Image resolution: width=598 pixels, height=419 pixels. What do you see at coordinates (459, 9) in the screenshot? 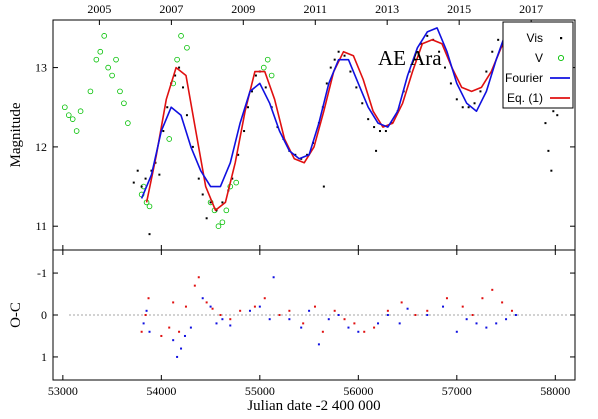
I see `top-year-label: 2015` at bounding box center [459, 9].